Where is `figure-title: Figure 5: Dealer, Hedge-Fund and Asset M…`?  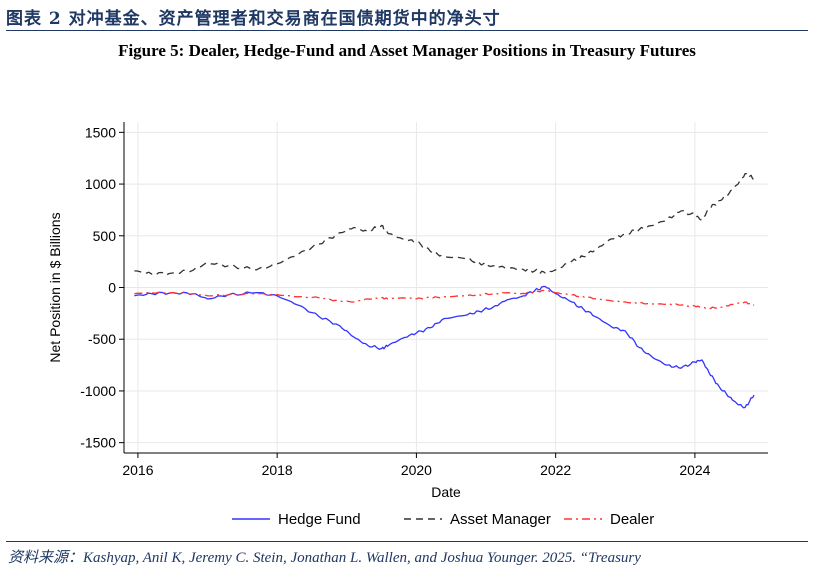
figure-title: Figure 5: Dealer, Hedge-Fund and Asset M… is located at coordinates (407, 50).